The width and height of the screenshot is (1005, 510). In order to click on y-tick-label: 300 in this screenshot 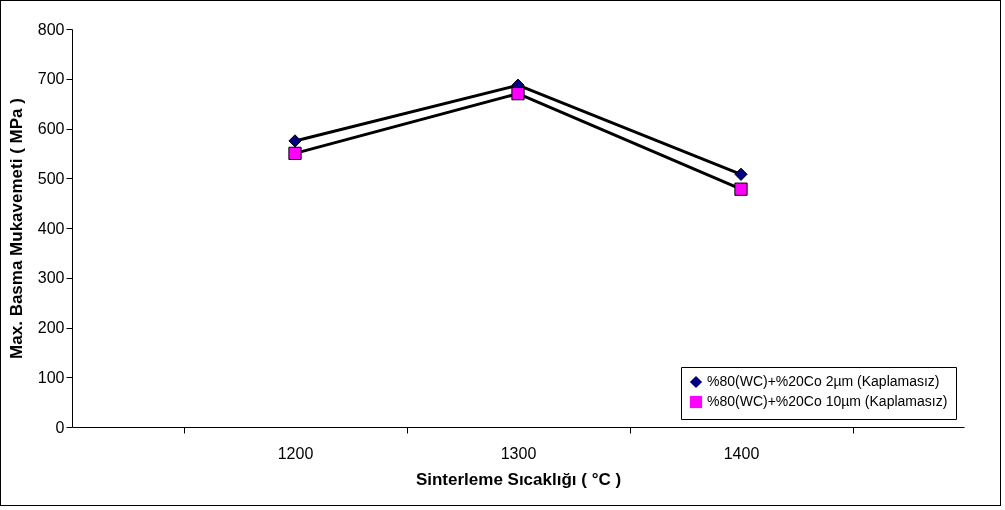, I will do `click(51, 278)`.